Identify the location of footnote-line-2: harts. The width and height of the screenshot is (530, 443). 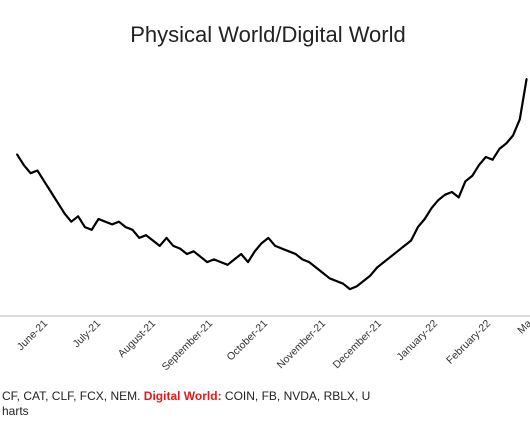
(15, 411).